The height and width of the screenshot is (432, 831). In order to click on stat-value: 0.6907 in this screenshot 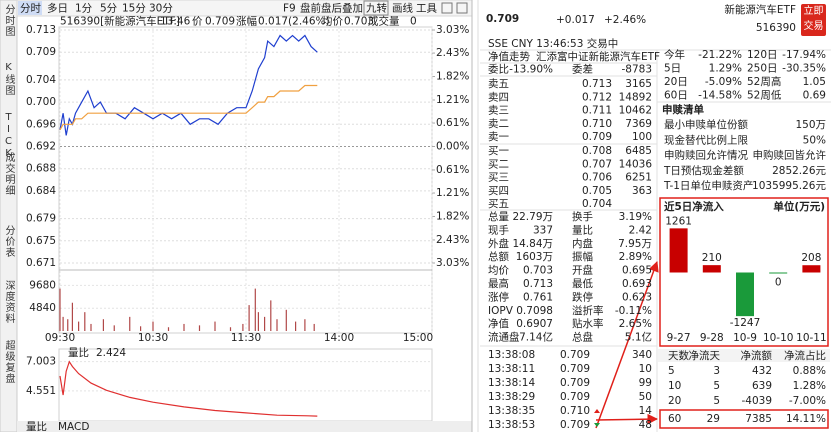, I will do `click(534, 324)`.